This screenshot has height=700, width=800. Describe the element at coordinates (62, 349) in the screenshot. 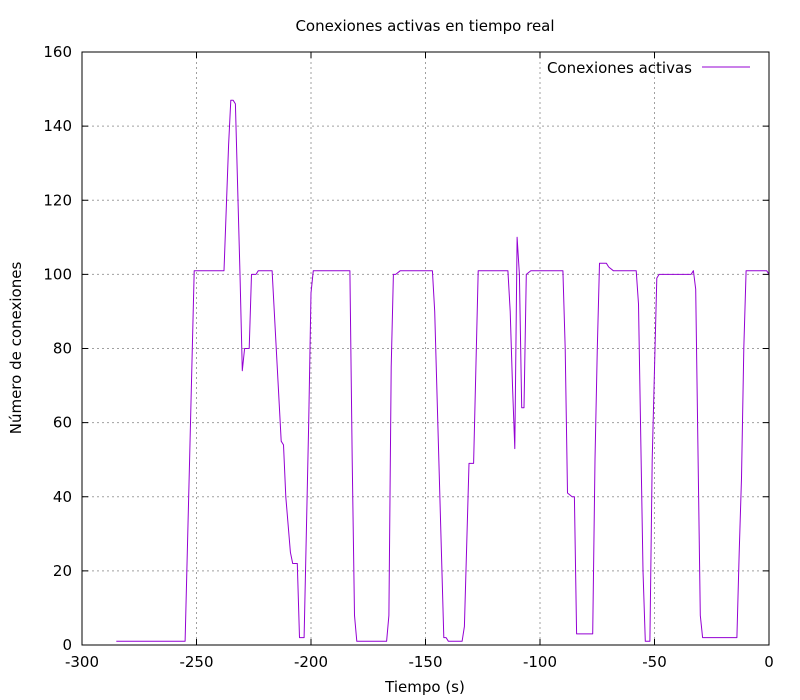

I see `y-tick-label: 80` at that location.